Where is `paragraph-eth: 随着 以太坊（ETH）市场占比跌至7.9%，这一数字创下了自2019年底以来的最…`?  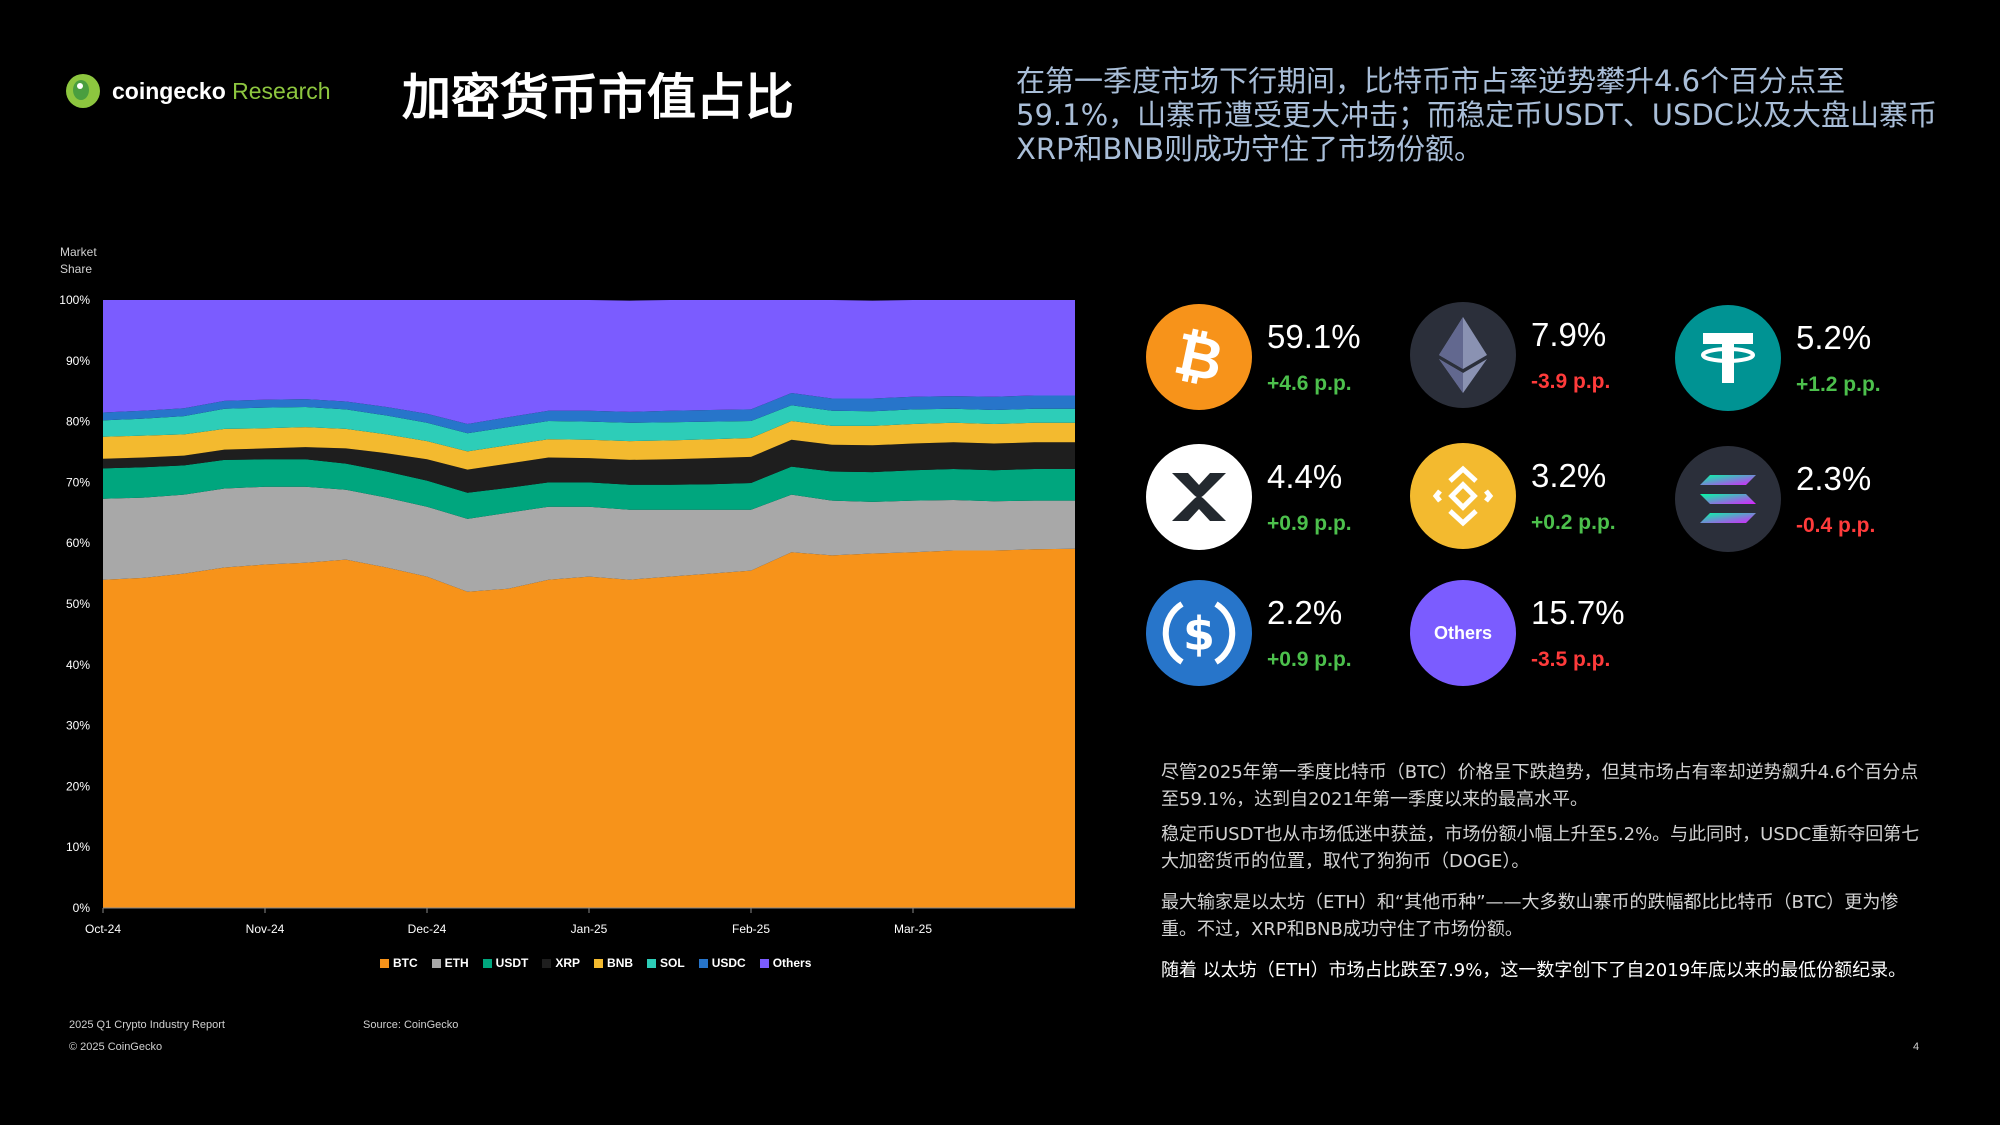
paragraph-eth: 随着 以太坊（ETH）市场占比跌至7.9%，这一数字创下了自2019年底以来的最… is located at coordinates (1534, 970).